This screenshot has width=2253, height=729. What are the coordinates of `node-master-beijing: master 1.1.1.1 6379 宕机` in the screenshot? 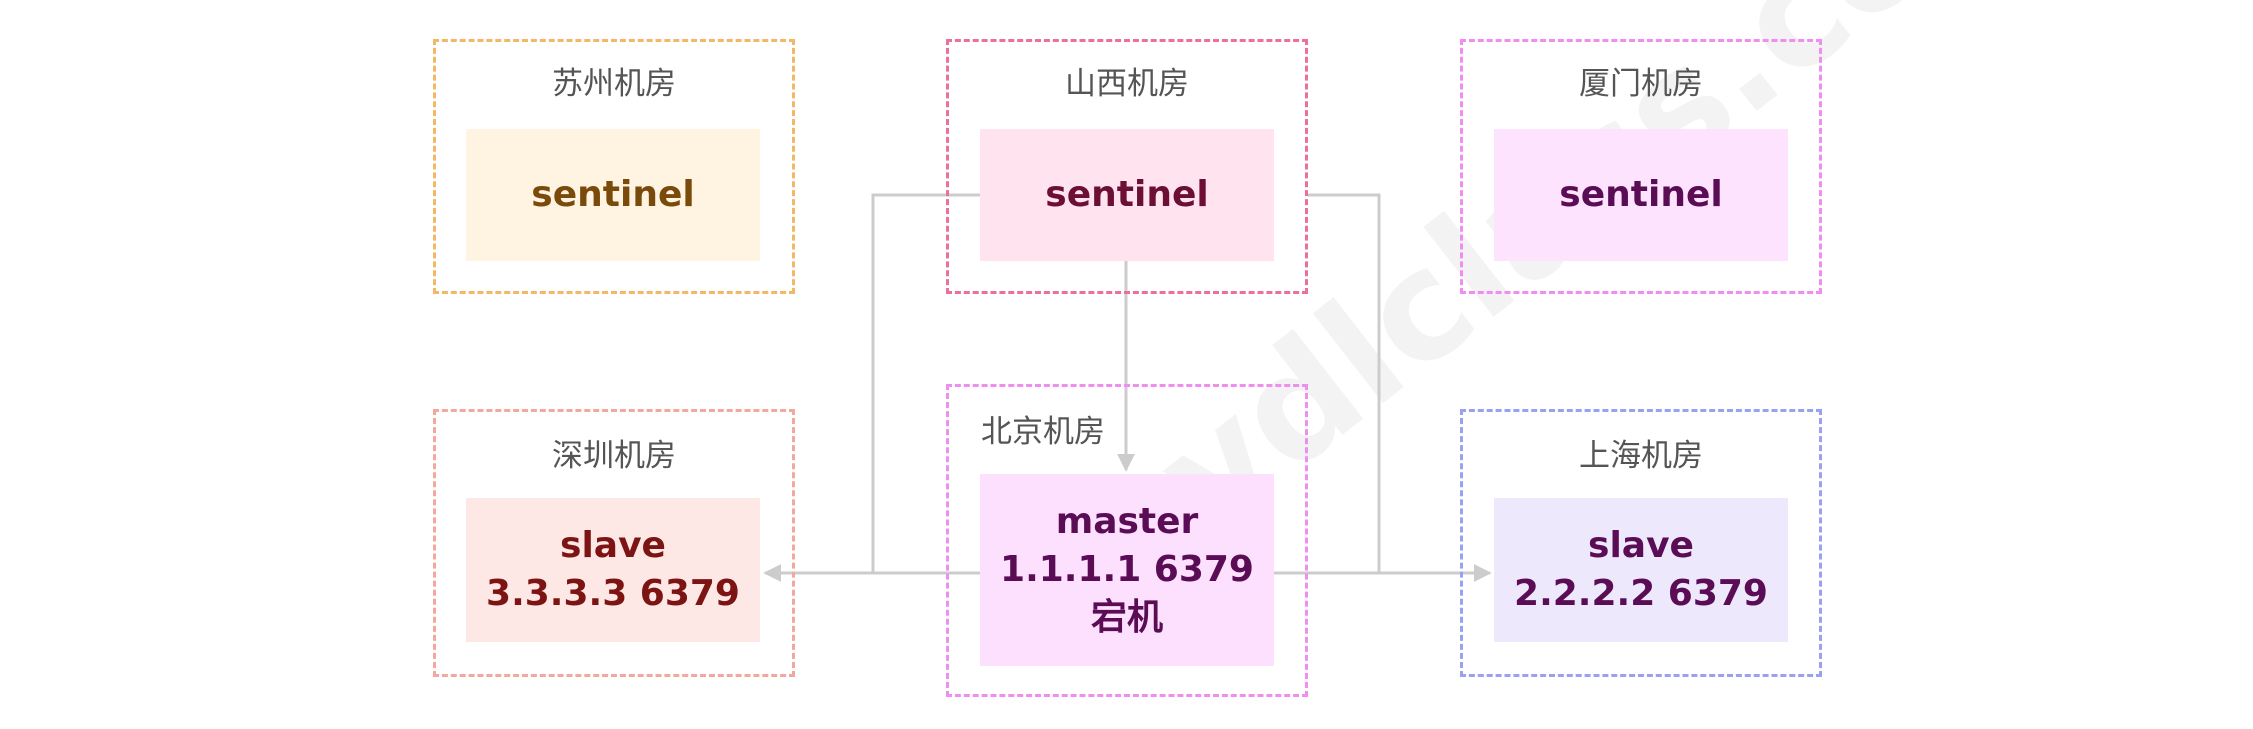 It's located at (1127, 570).